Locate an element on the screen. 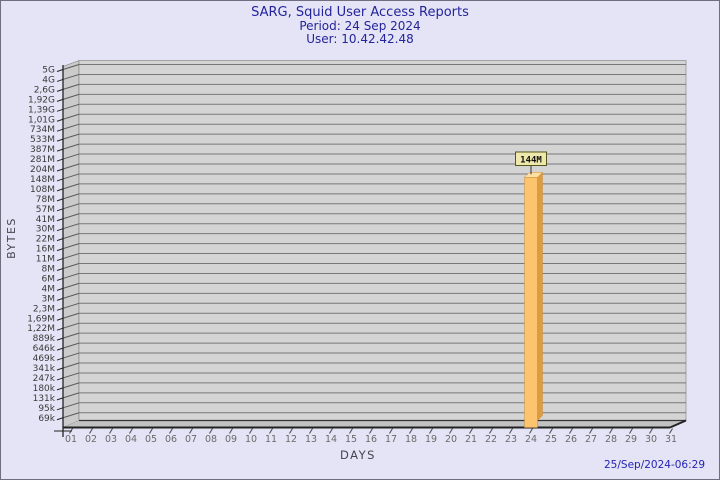  x-axis-tick-label: 02 is located at coordinates (91, 439).